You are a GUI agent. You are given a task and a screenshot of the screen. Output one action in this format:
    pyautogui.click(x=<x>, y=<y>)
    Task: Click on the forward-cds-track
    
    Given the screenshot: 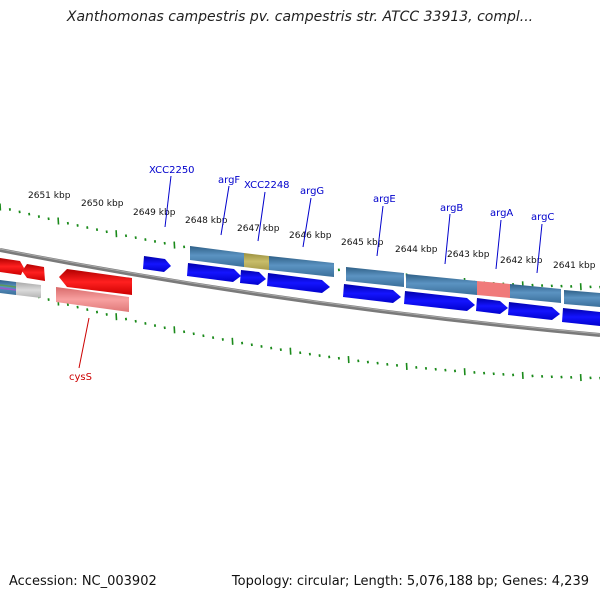 What is the action you would take?
    pyautogui.click(x=371, y=291)
    